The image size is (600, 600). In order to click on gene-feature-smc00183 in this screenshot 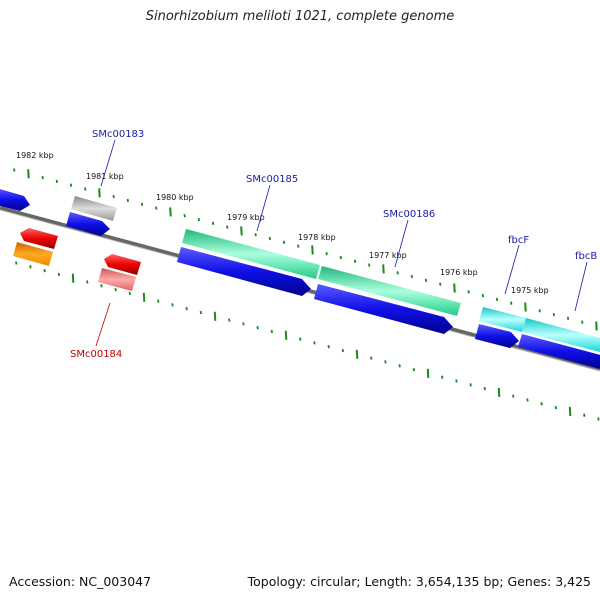, I will do `click(94, 208)`.